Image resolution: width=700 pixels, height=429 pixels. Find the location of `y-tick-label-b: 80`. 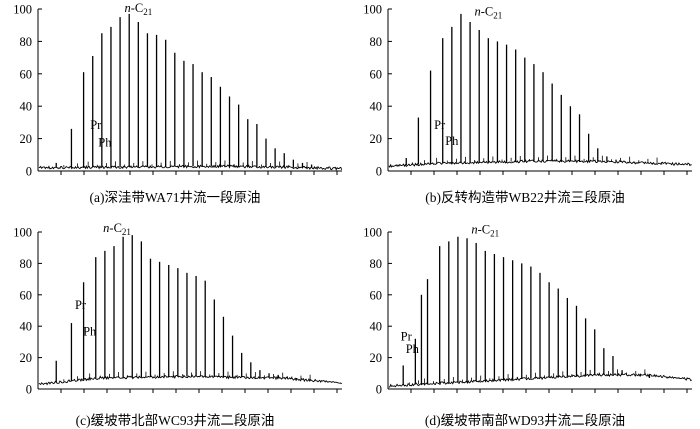

y-tick-label-b: 80 is located at coordinates (376, 42).